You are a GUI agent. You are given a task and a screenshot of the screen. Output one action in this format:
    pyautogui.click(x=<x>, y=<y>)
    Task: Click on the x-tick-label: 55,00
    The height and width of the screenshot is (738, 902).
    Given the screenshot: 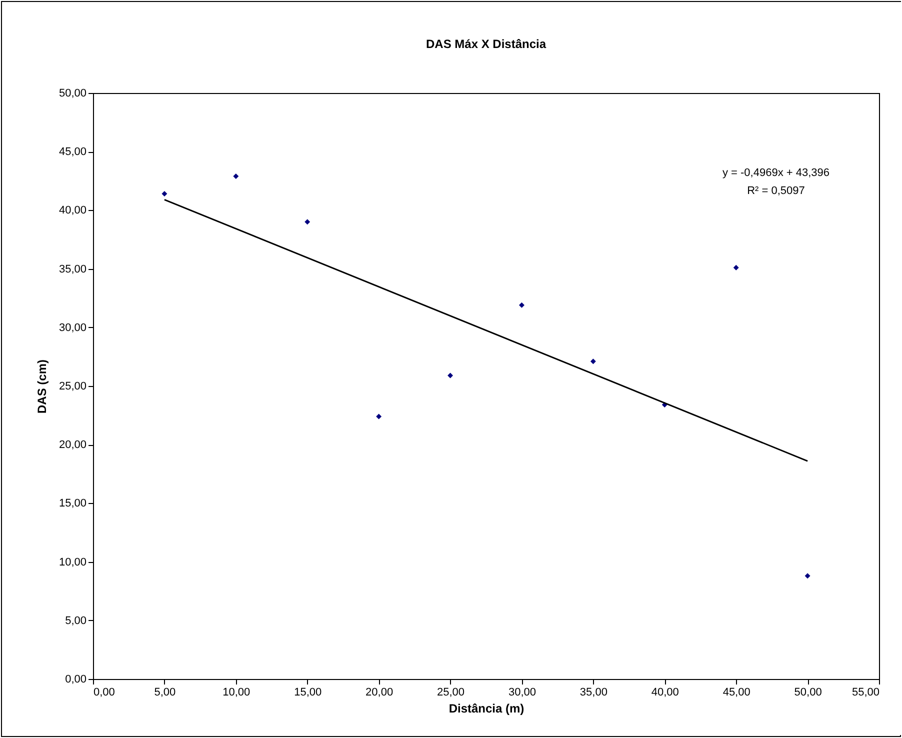 What is the action you would take?
    pyautogui.click(x=866, y=692)
    